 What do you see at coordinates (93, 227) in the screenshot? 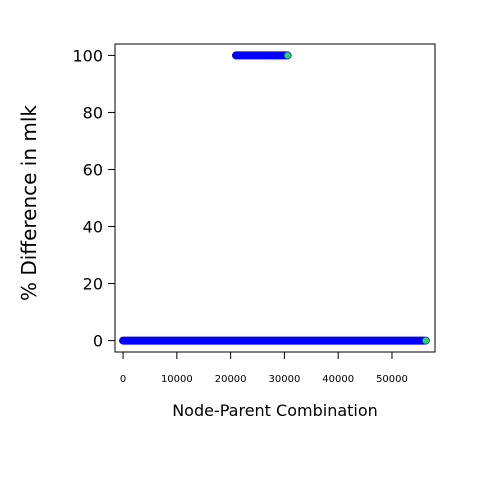
I see `y-tick-label: 40` at bounding box center [93, 227].